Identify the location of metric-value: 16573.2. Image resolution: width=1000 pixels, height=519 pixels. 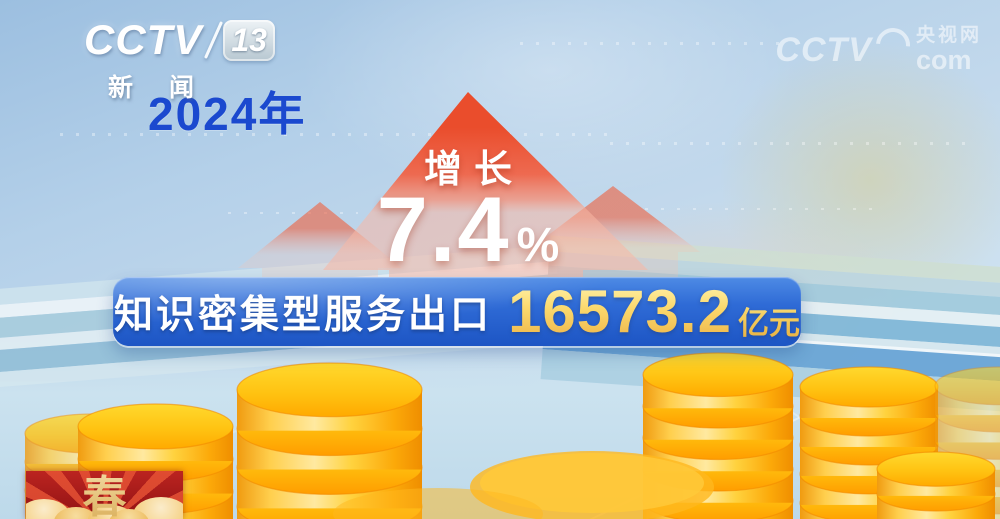
(620, 311).